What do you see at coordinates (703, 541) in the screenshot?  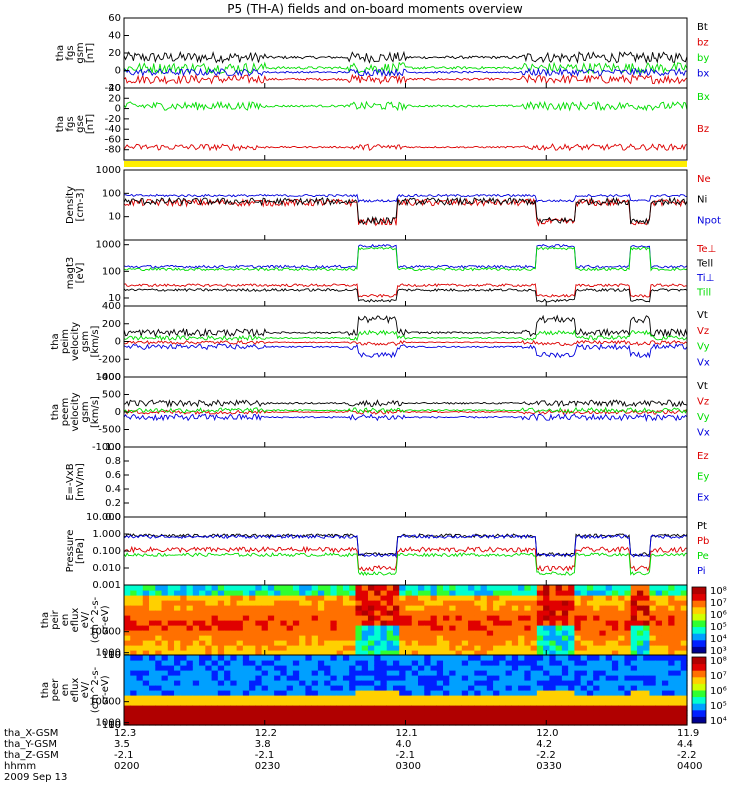 I see `legend-entry: Pb` at bounding box center [703, 541].